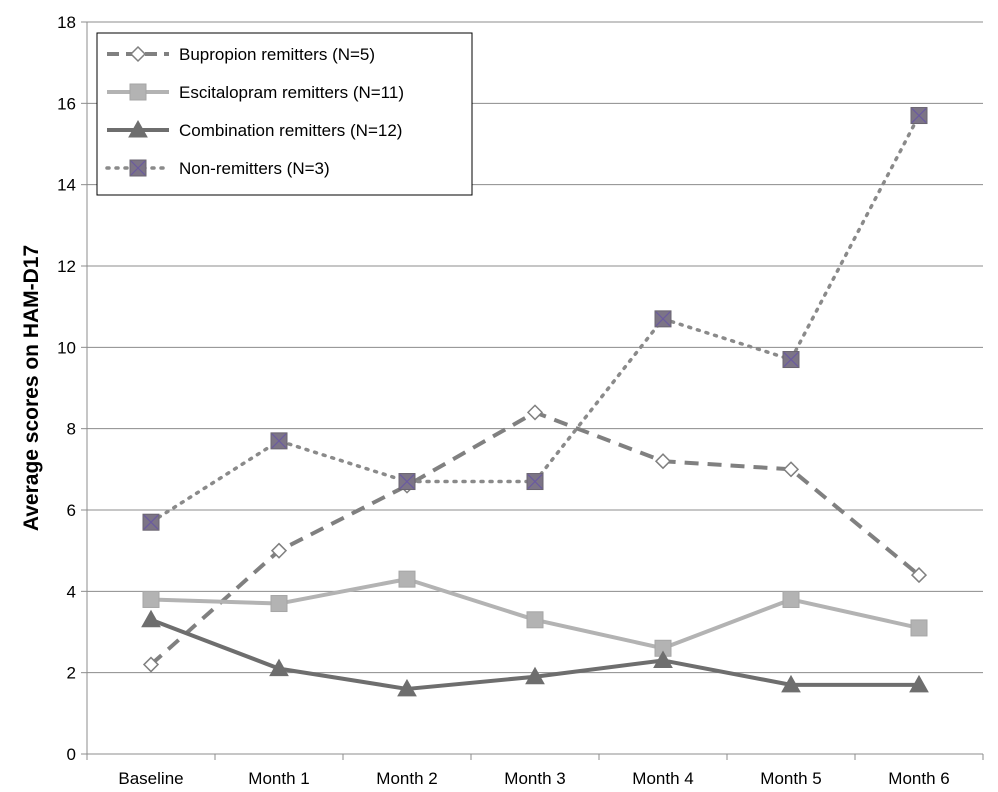 This screenshot has height=792, width=998. Describe the element at coordinates (66, 103) in the screenshot. I see `y-tick-label: 16` at that location.